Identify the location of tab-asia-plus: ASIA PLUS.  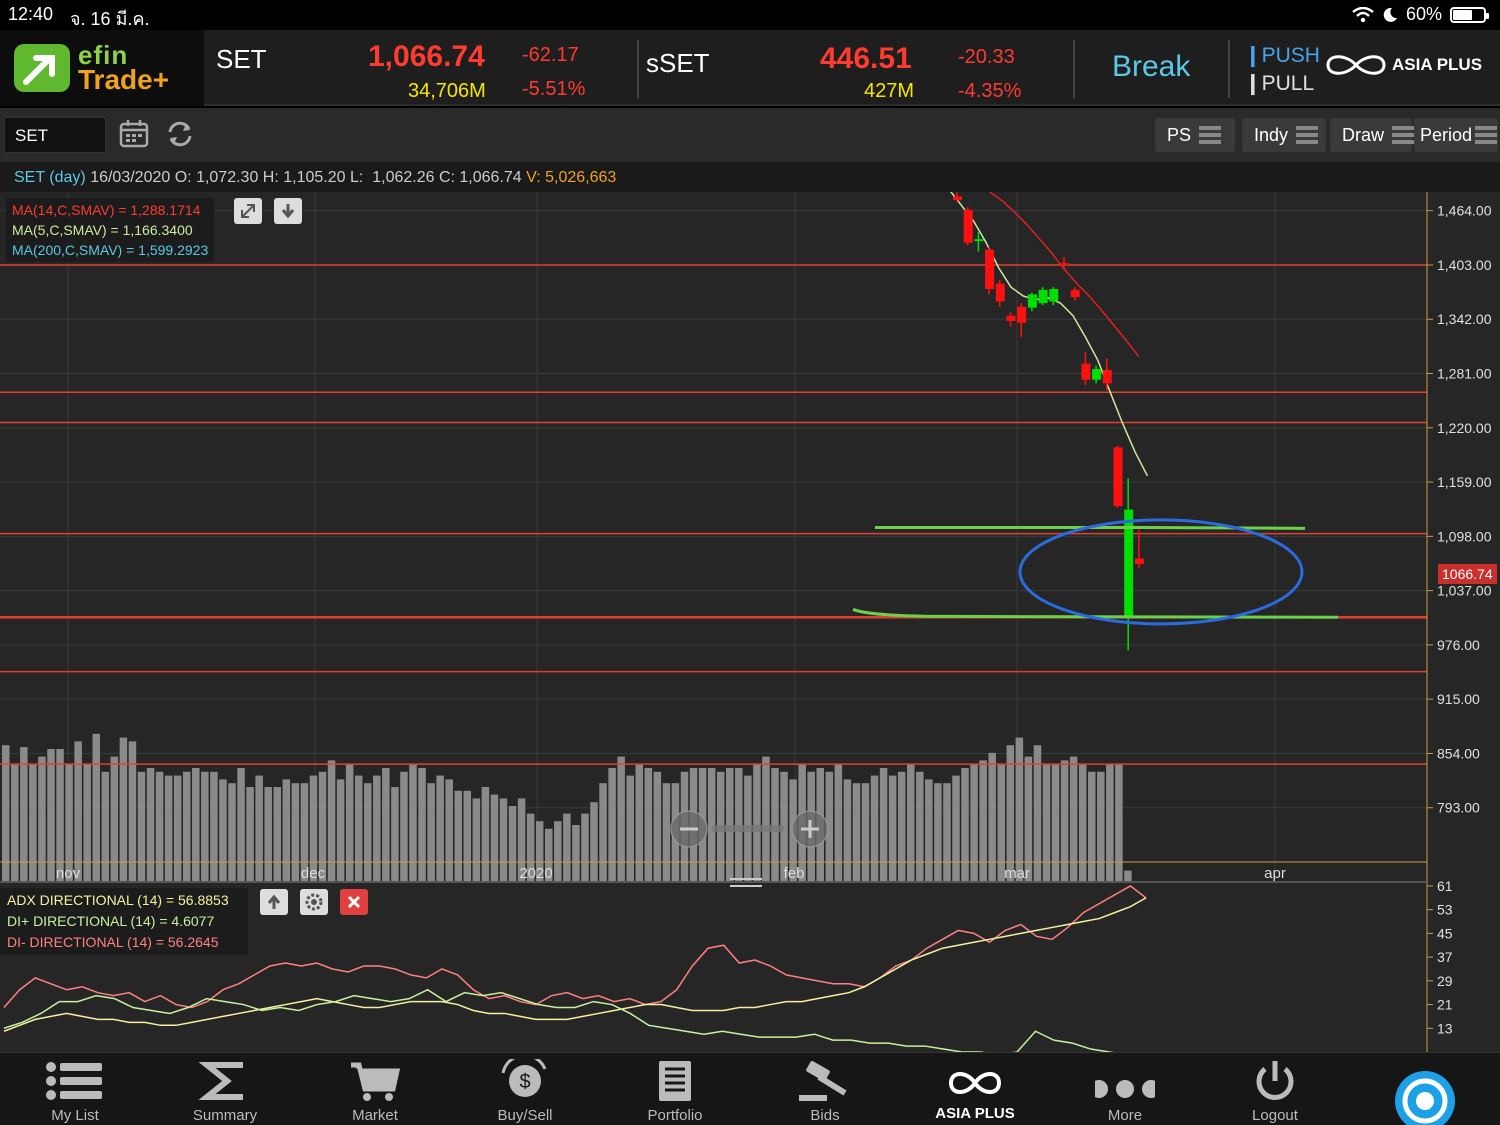
(975, 1089).